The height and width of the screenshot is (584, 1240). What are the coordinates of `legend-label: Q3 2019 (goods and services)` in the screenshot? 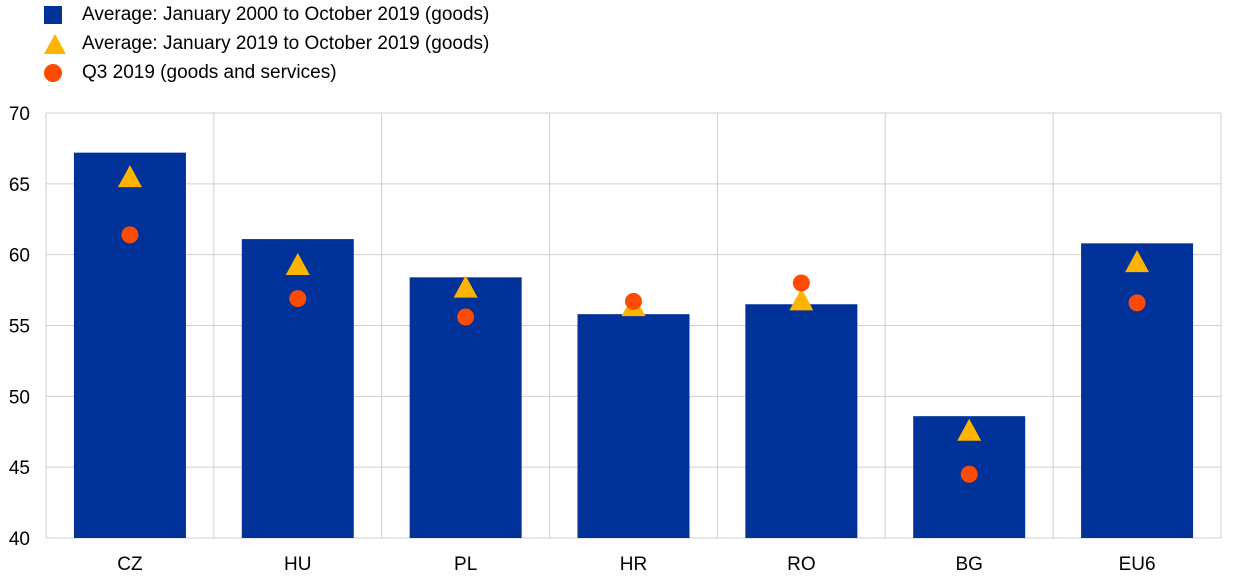 It's located at (209, 72).